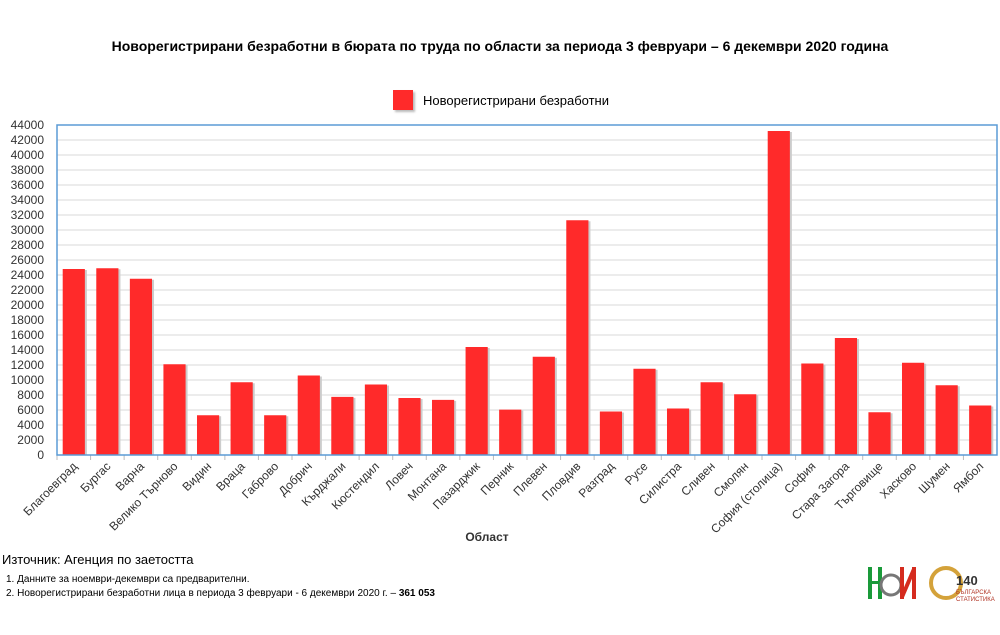  I want to click on y-tick-label: 42000, so click(28, 140).